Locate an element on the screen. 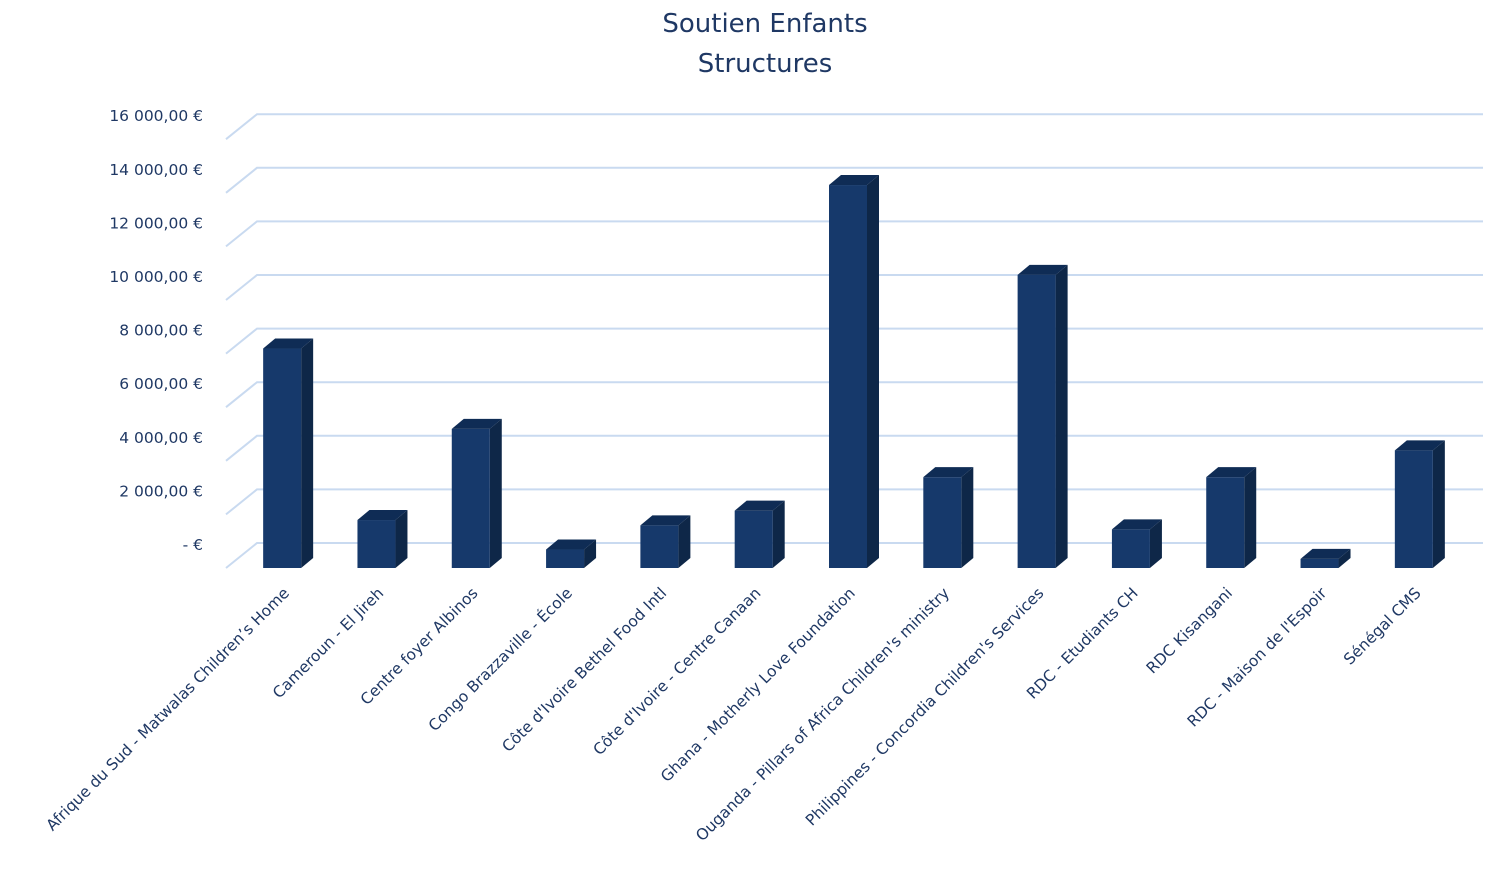 The width and height of the screenshot is (1485, 869). y-tick-label: 12 000,00 € is located at coordinates (156, 223).